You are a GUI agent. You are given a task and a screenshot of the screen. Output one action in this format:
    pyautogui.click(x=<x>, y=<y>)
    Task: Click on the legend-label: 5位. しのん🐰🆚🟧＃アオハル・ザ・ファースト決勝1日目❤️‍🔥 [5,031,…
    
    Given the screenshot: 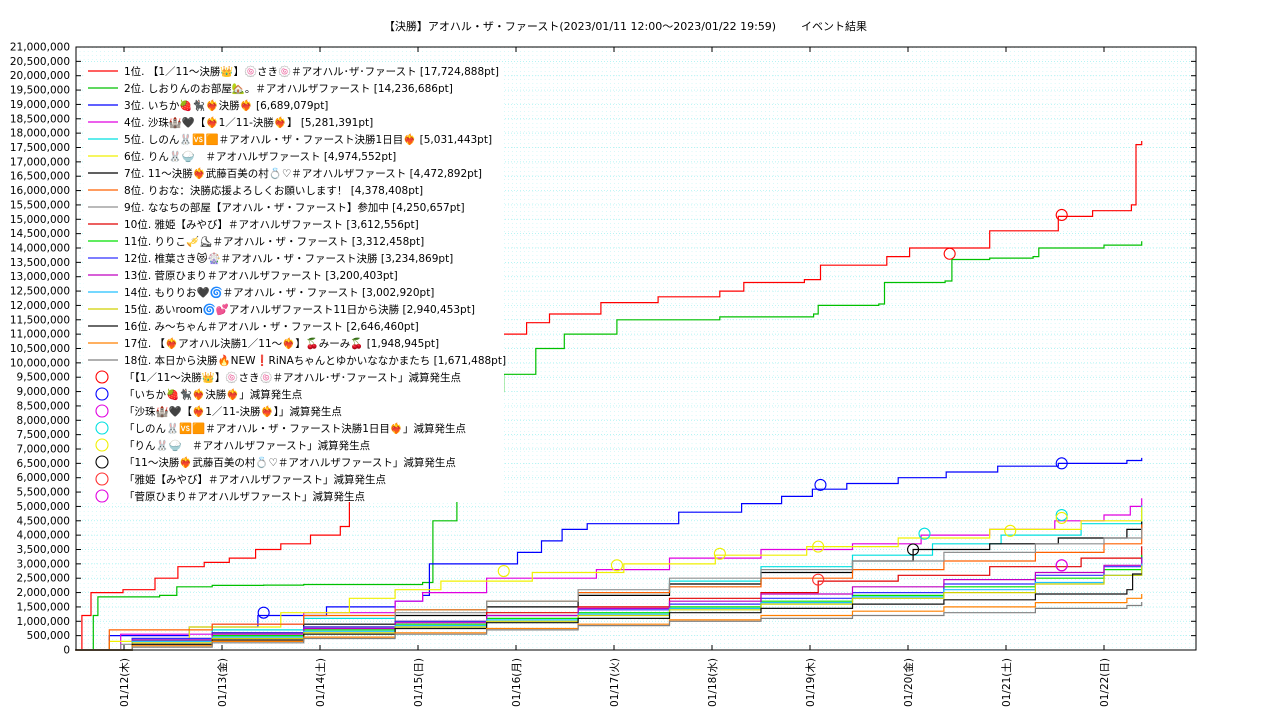 What is the action you would take?
    pyautogui.click(x=308, y=139)
    